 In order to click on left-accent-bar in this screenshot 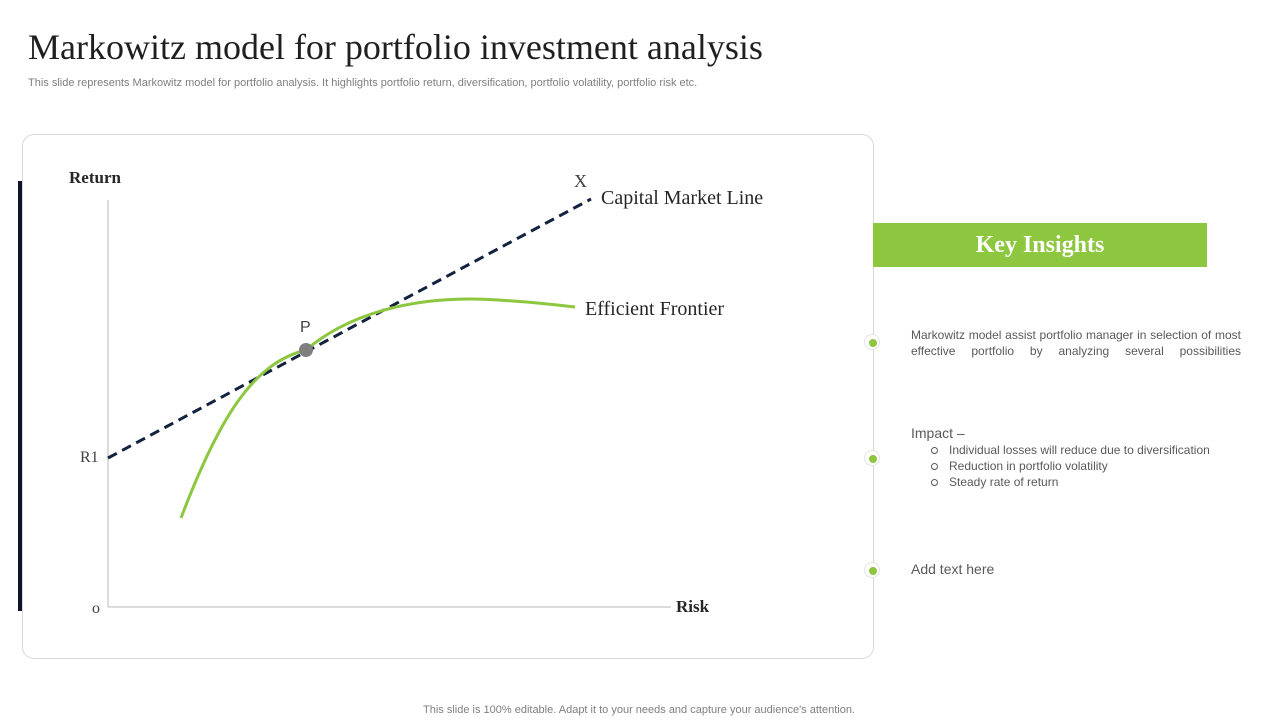, I will do `click(21, 396)`.